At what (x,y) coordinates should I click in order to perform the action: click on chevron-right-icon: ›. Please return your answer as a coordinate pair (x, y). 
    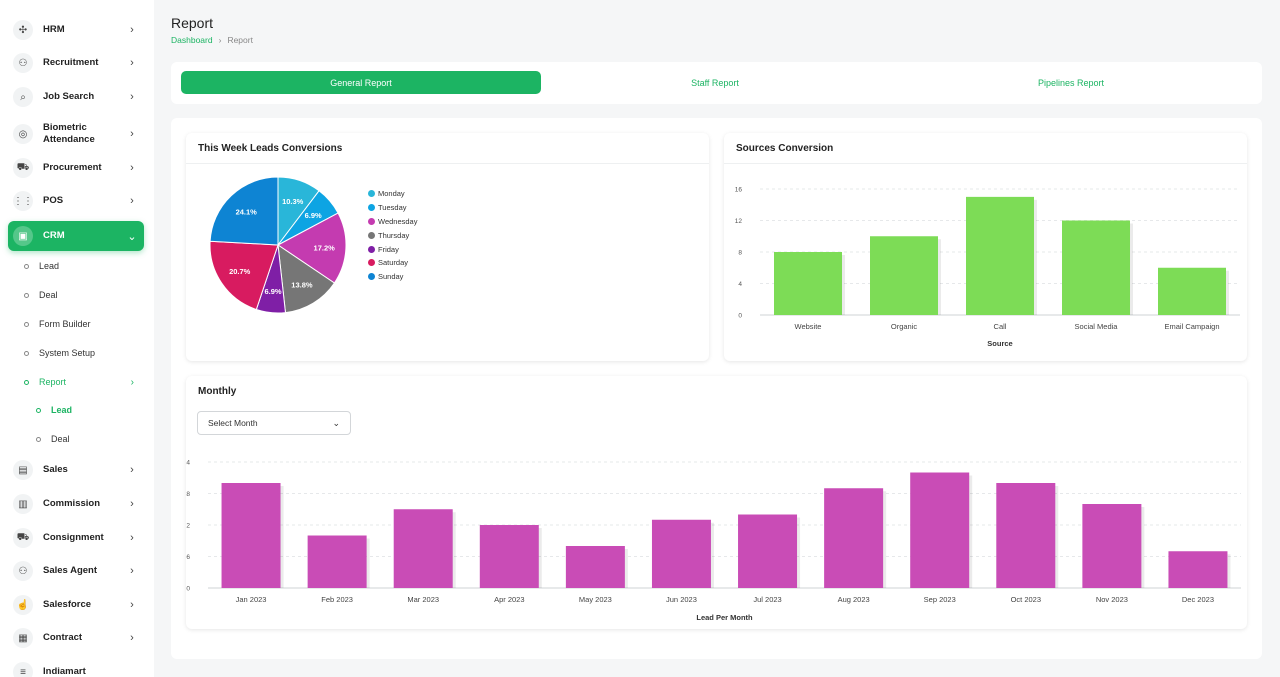
    Looking at the image, I should click on (132, 638).